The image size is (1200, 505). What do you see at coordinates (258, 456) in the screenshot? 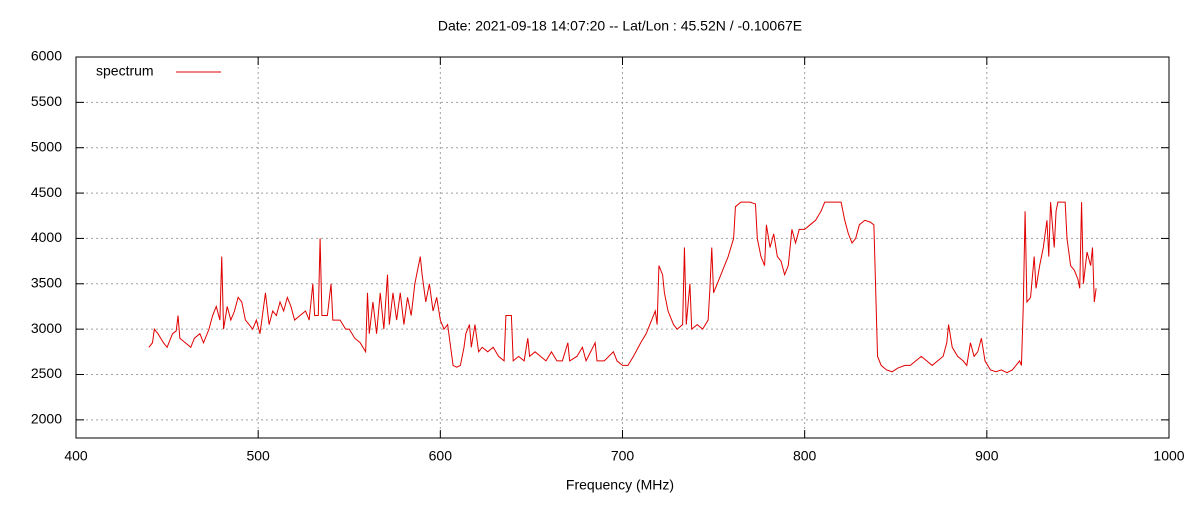
I see `x-tick-label: 500` at bounding box center [258, 456].